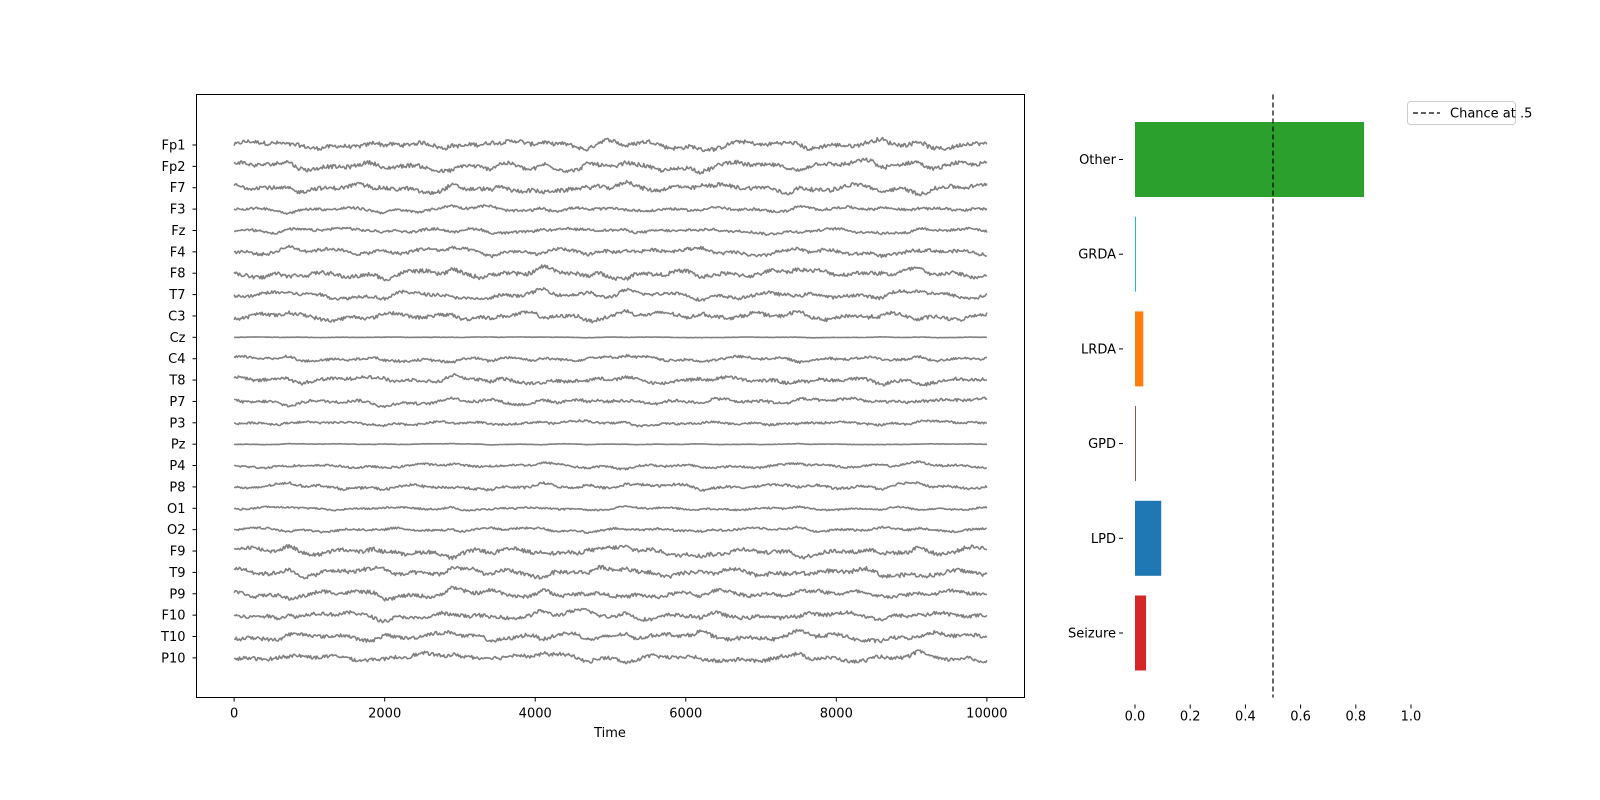 Image resolution: width=1600 pixels, height=800 pixels. I want to click on eeg-trace-o1, so click(610, 508).